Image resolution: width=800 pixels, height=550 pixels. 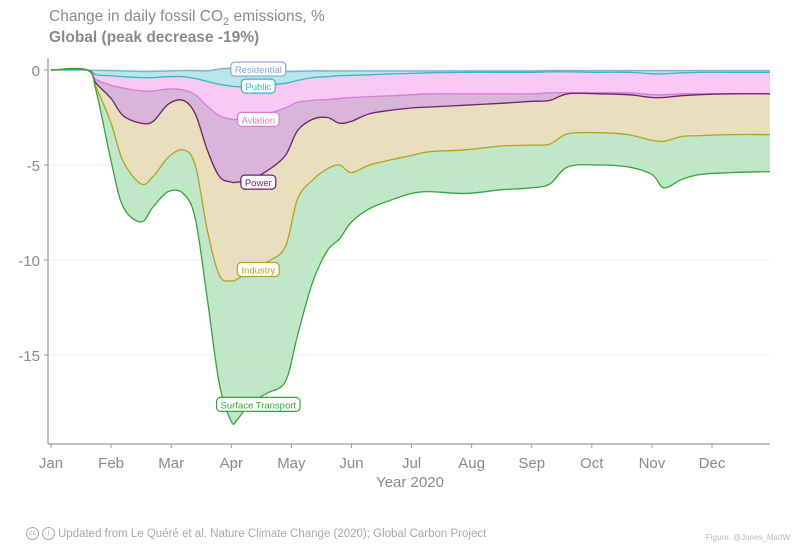 I want to click on x-tick-label: Apr, so click(x=231, y=463).